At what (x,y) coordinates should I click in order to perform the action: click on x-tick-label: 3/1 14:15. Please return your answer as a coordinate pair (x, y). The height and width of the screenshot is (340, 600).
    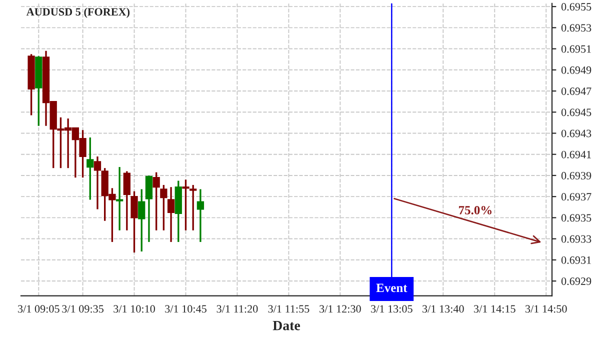
    Looking at the image, I should click on (495, 309).